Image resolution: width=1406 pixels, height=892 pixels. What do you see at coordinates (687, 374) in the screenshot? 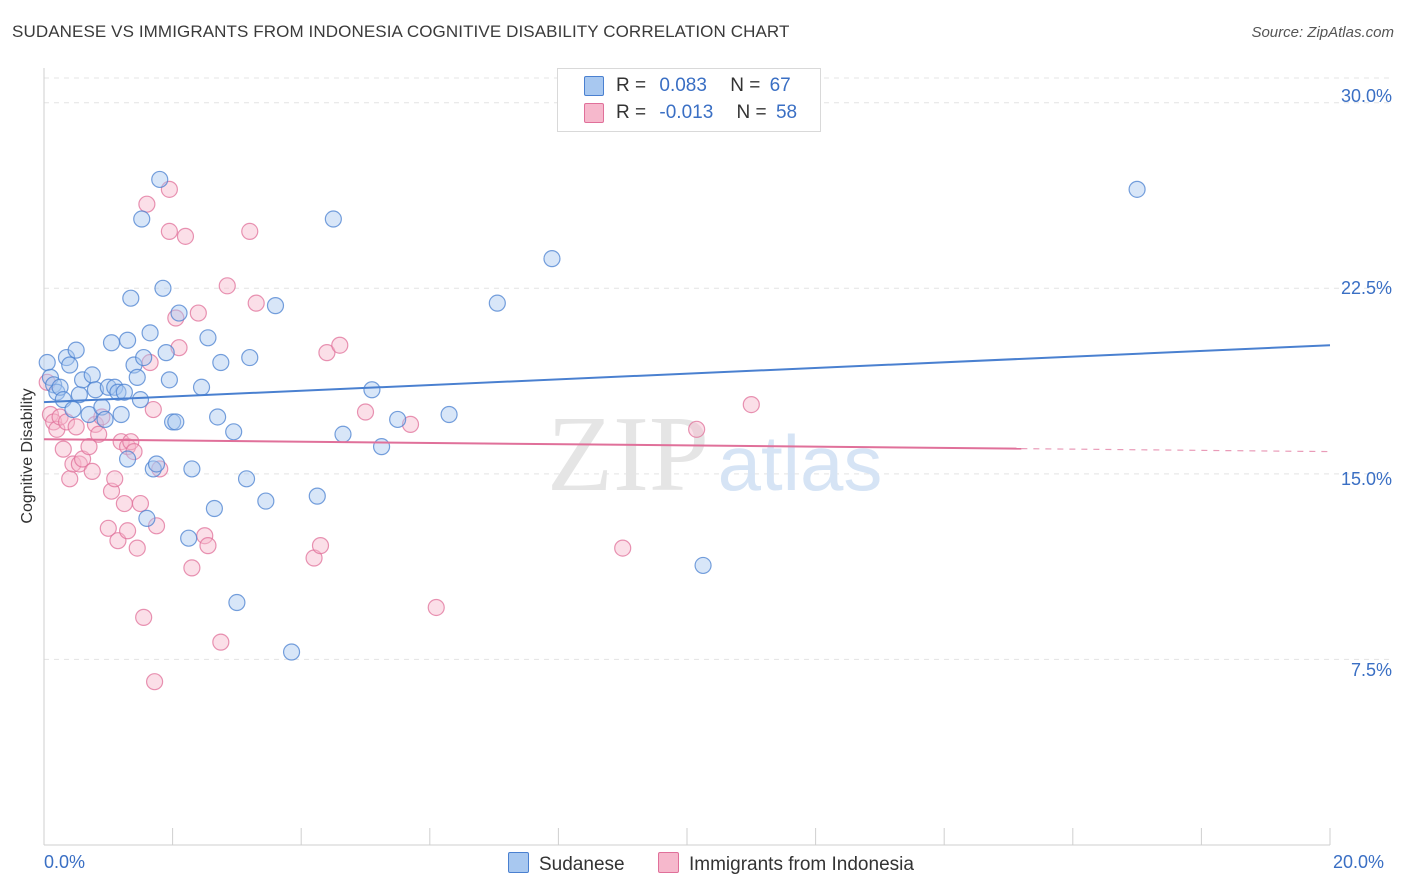
I see `sudanese-trend-line` at bounding box center [687, 374].